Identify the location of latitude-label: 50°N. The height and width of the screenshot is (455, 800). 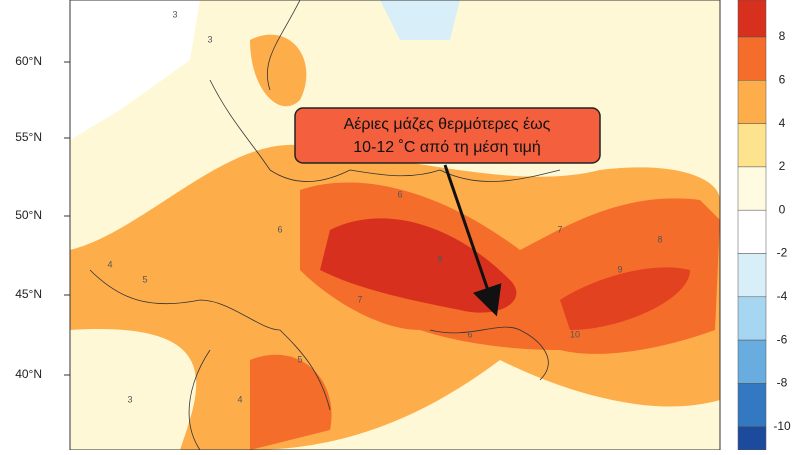
(28, 215).